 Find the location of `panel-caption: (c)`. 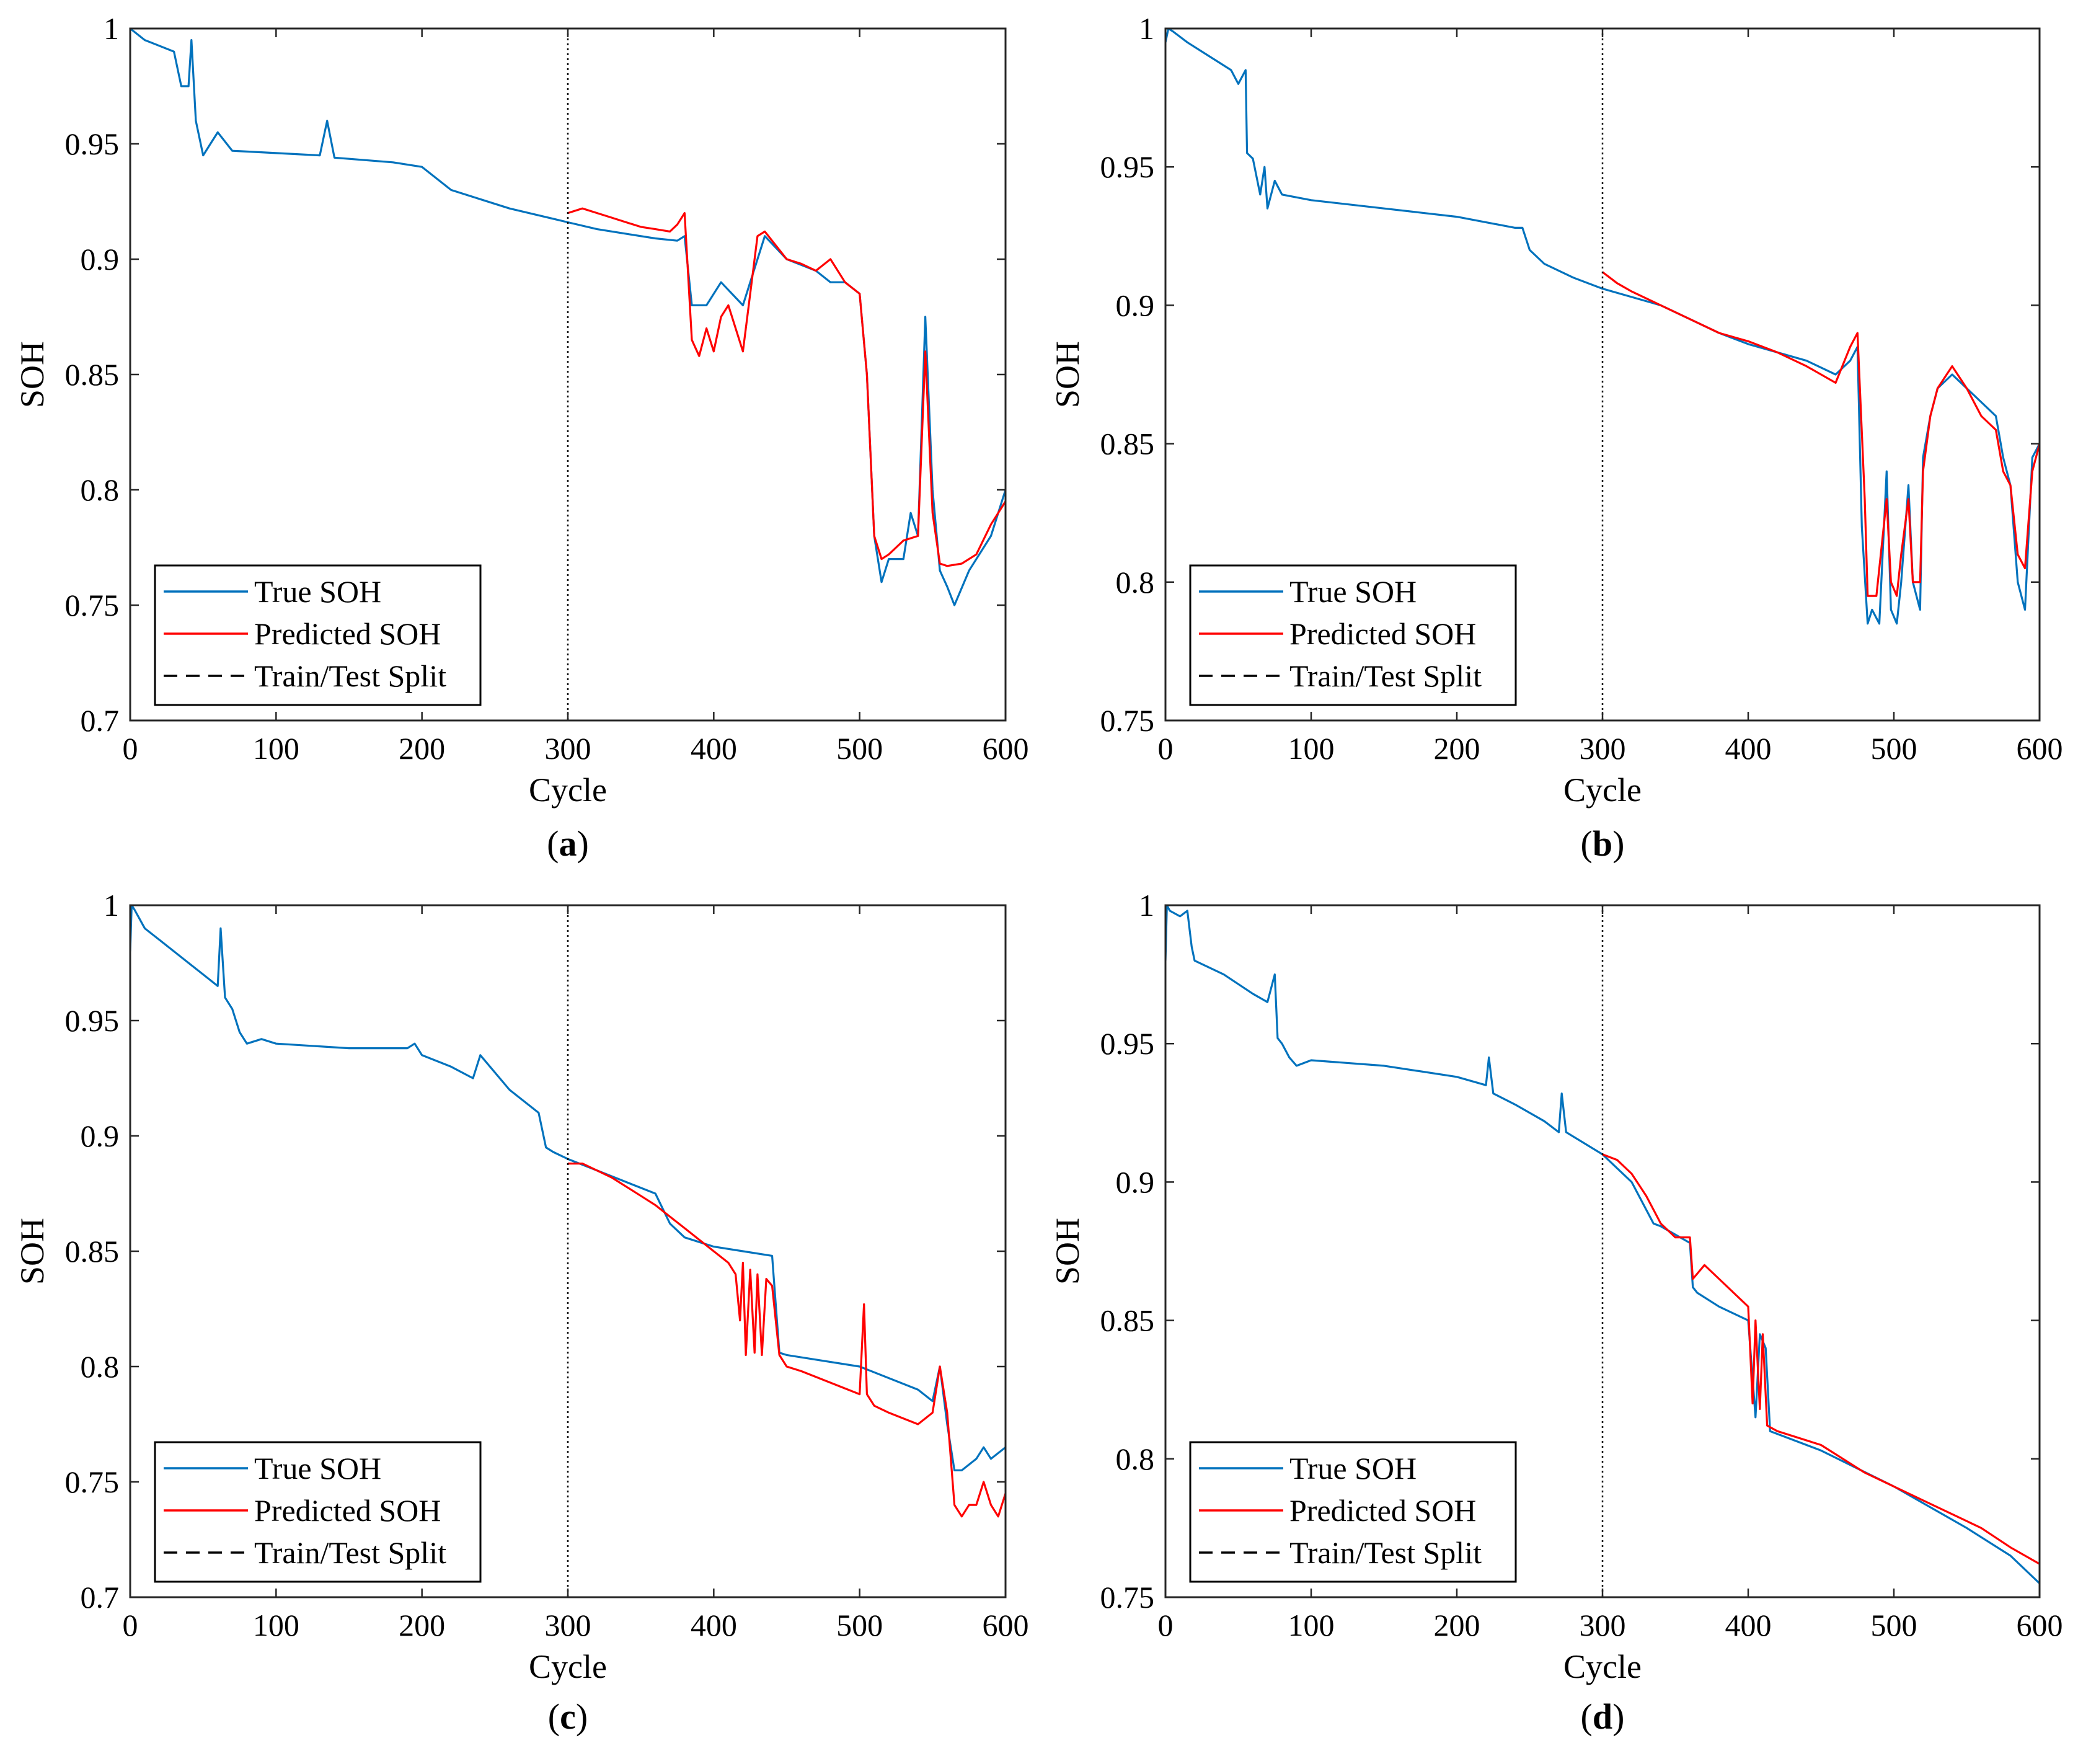

panel-caption: (c) is located at coordinates (568, 1717).